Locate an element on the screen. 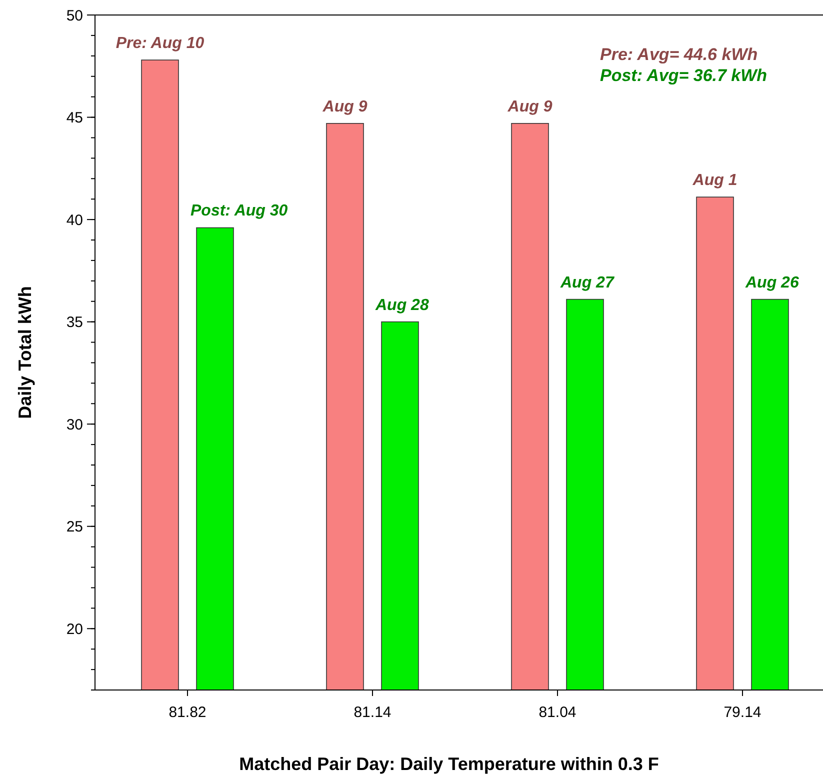  annotation: Post: Aug 30 is located at coordinates (239, 211).